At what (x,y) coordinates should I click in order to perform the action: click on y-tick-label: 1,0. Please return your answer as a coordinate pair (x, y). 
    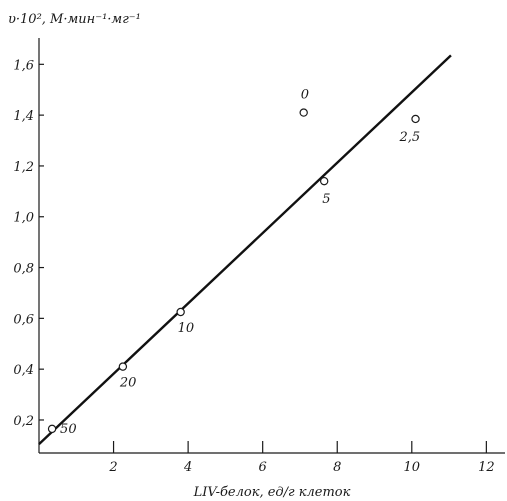
    Looking at the image, I should click on (23, 218).